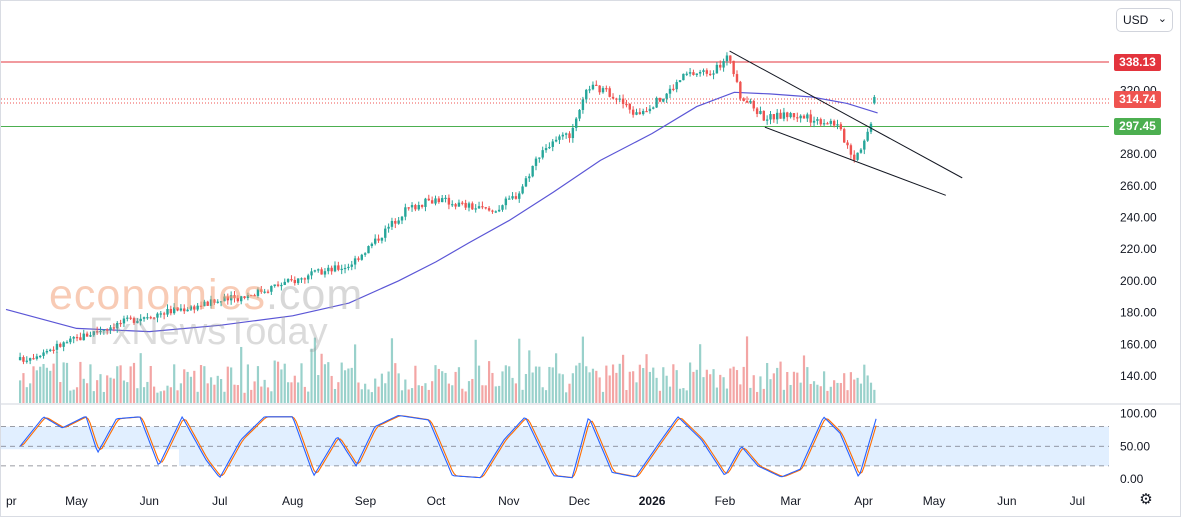 The image size is (1181, 518). Describe the element at coordinates (1138, 414) in the screenshot. I see `stoch-tick-label: 100.00` at that location.